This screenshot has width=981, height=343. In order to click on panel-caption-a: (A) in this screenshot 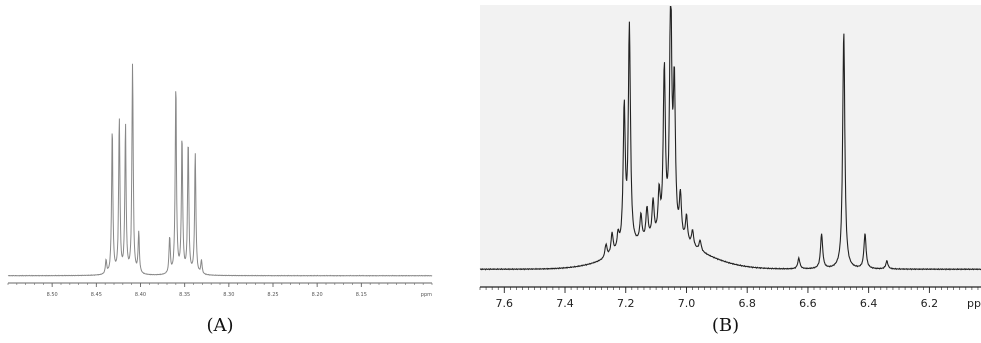, I will do `click(220, 325)`.